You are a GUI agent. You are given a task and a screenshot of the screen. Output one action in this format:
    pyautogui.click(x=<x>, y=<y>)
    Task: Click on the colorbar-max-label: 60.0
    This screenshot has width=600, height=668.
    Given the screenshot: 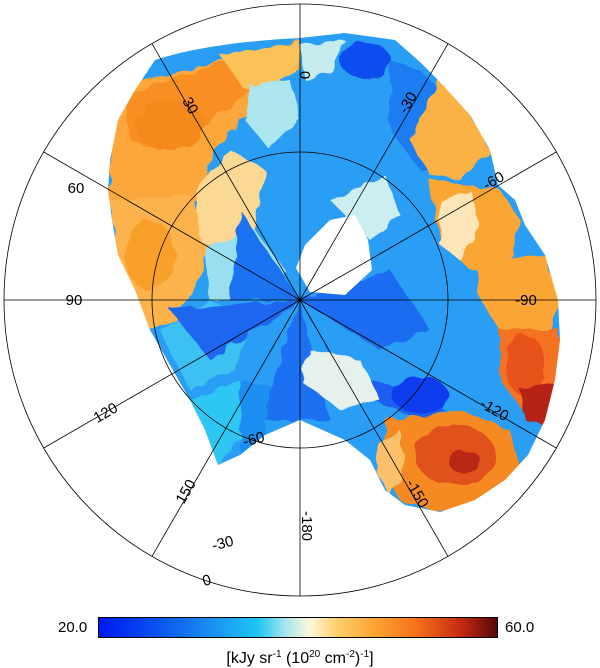 What is the action you would take?
    pyautogui.click(x=520, y=627)
    